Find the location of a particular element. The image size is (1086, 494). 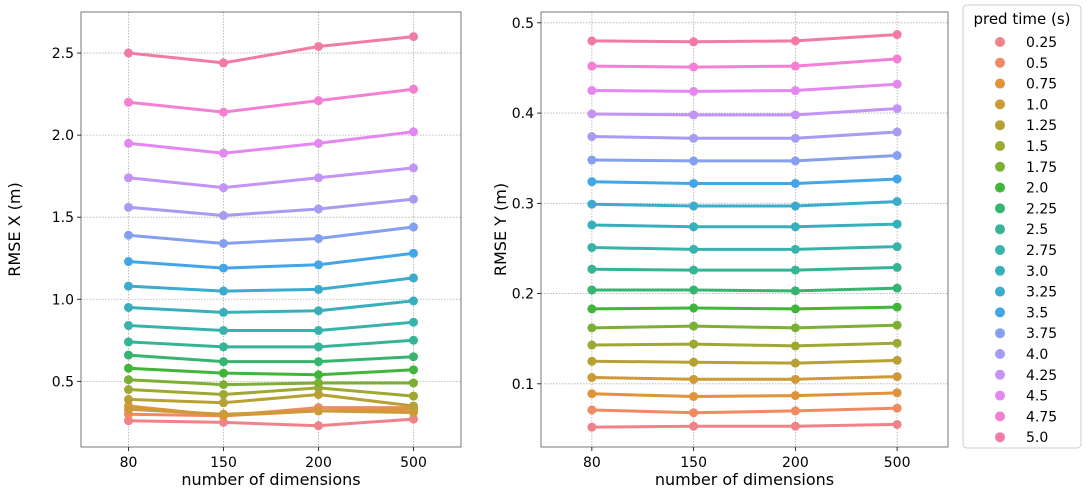

series-line-3.0 is located at coordinates (271, 306).